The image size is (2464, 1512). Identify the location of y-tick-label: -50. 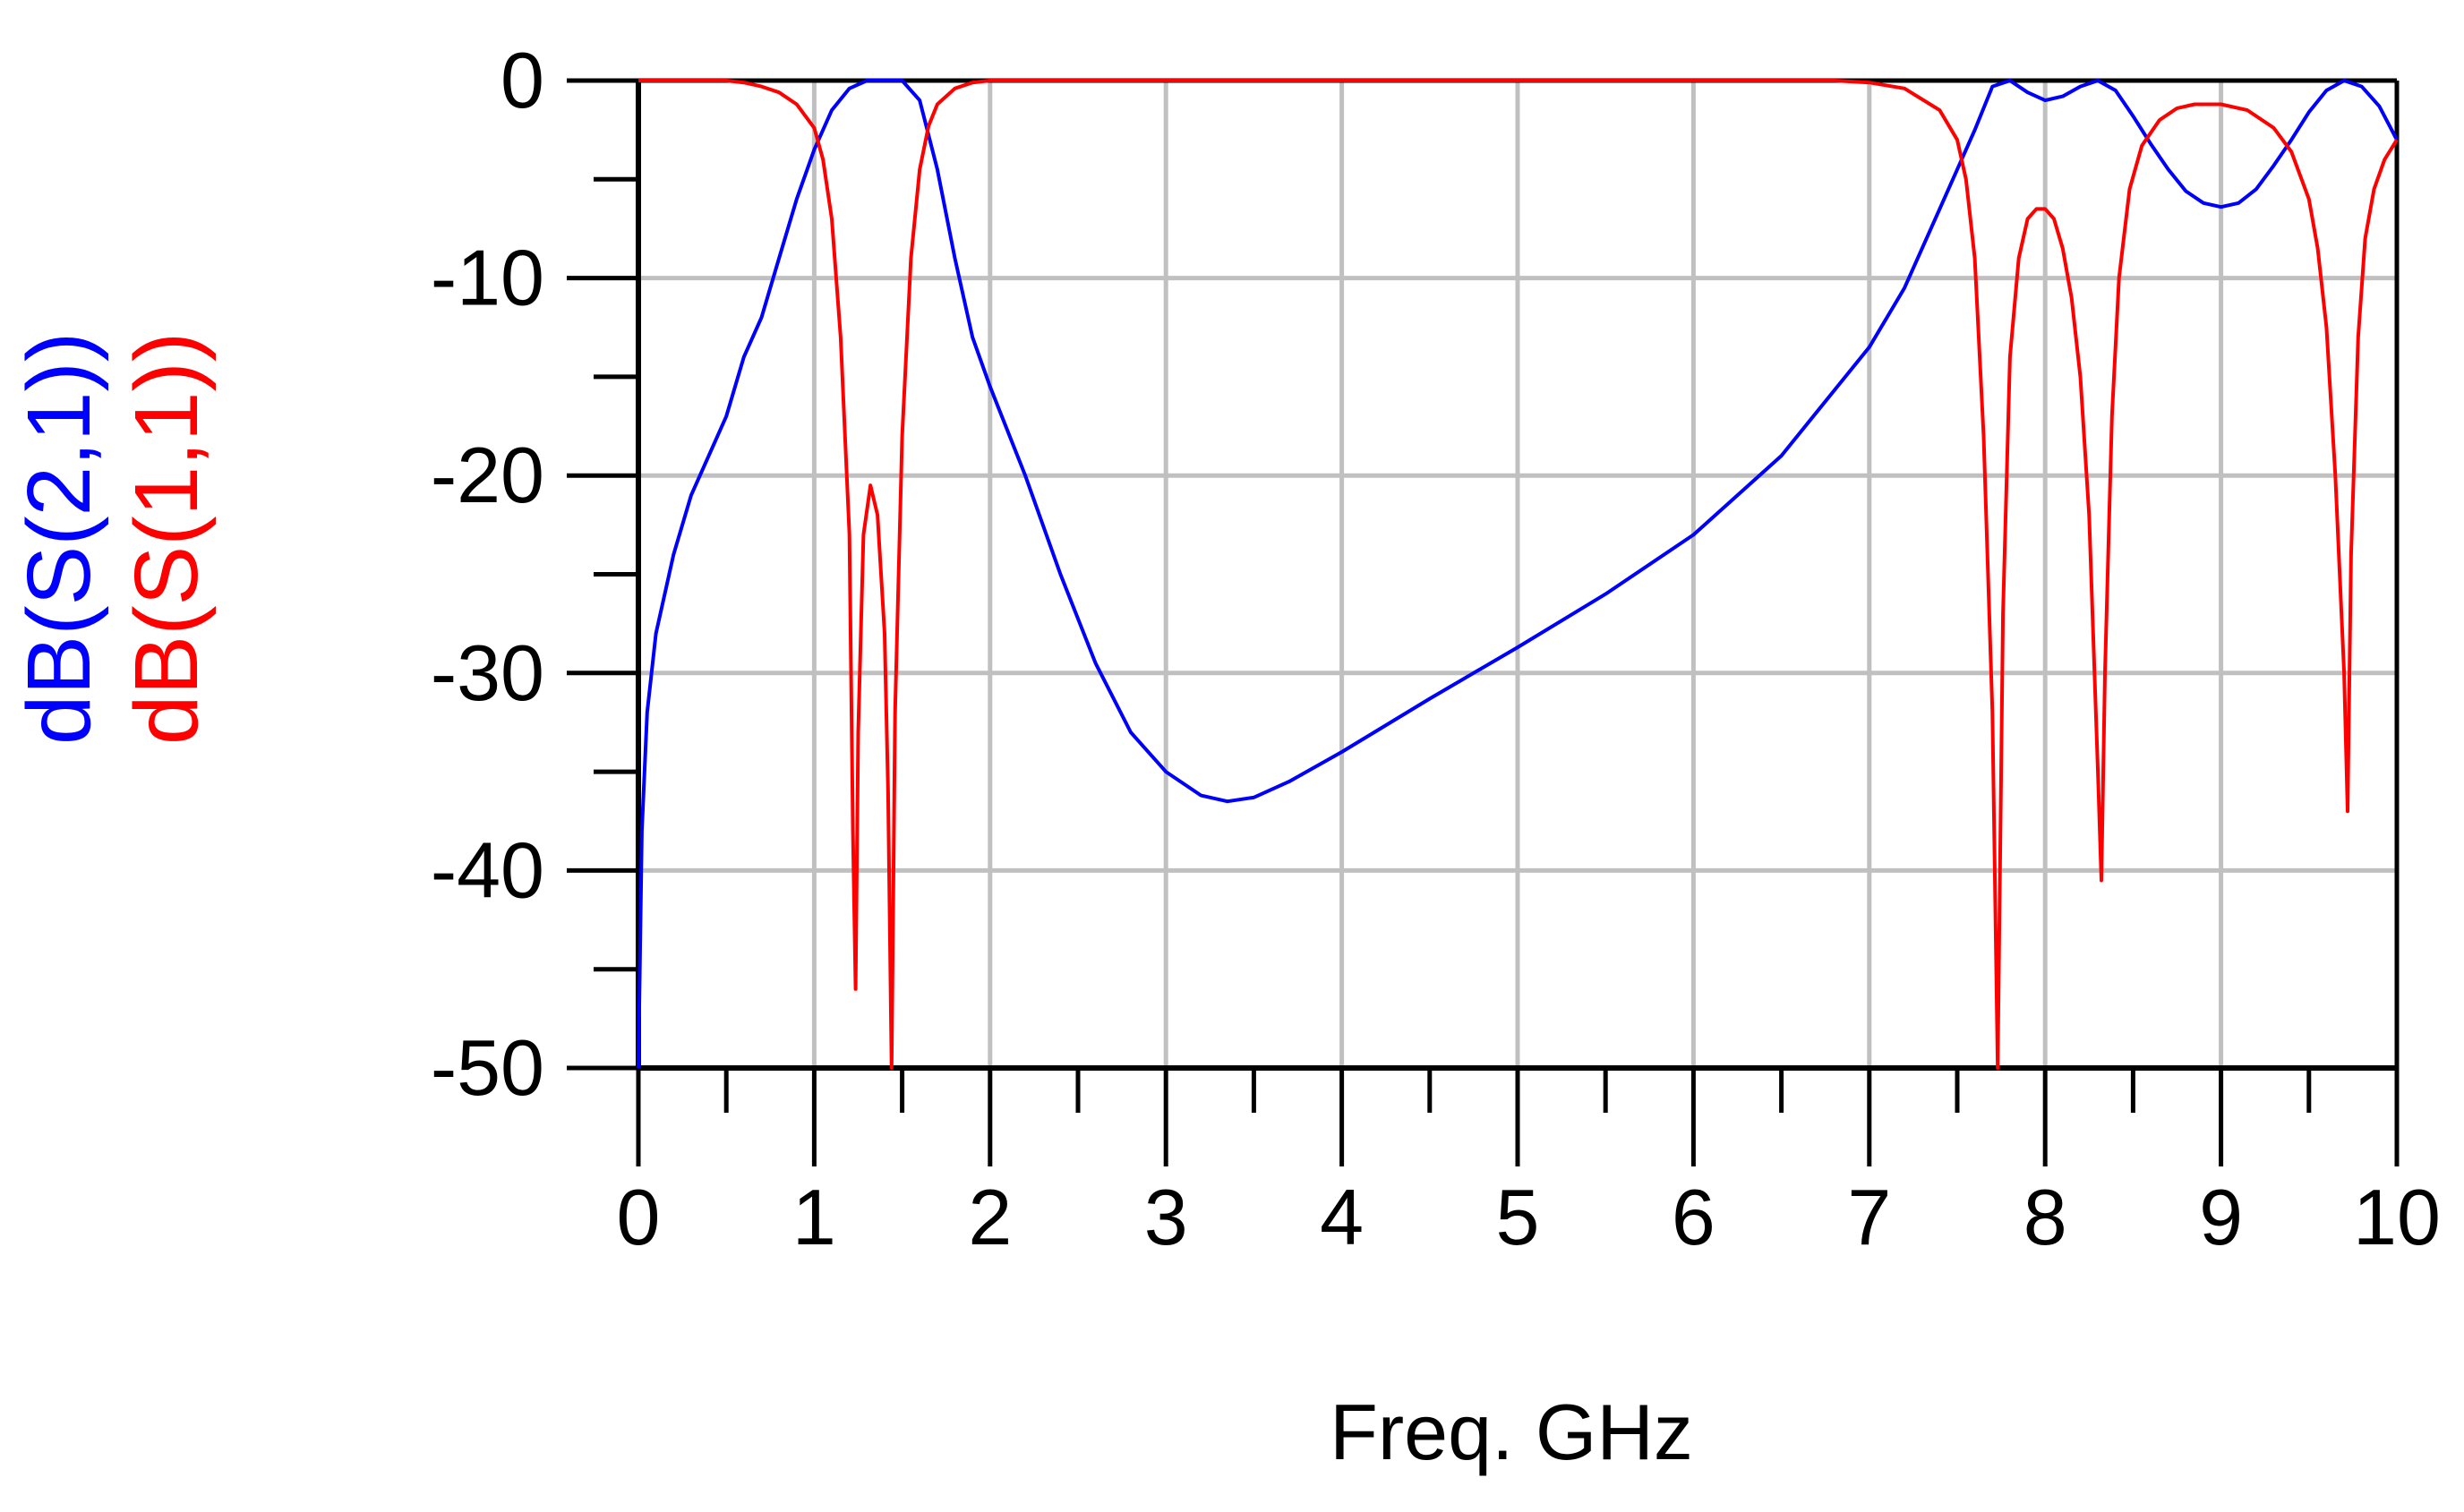
(487, 1067).